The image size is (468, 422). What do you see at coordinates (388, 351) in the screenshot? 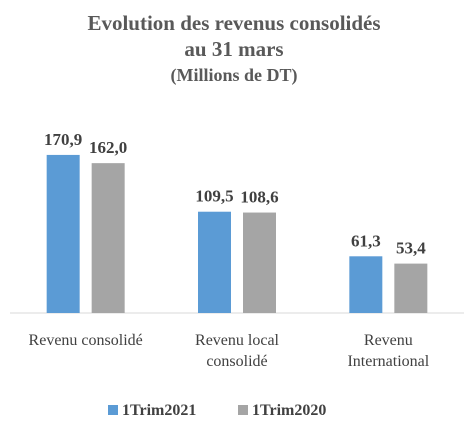
I see `x-tick-label: Revenu International` at bounding box center [388, 351].